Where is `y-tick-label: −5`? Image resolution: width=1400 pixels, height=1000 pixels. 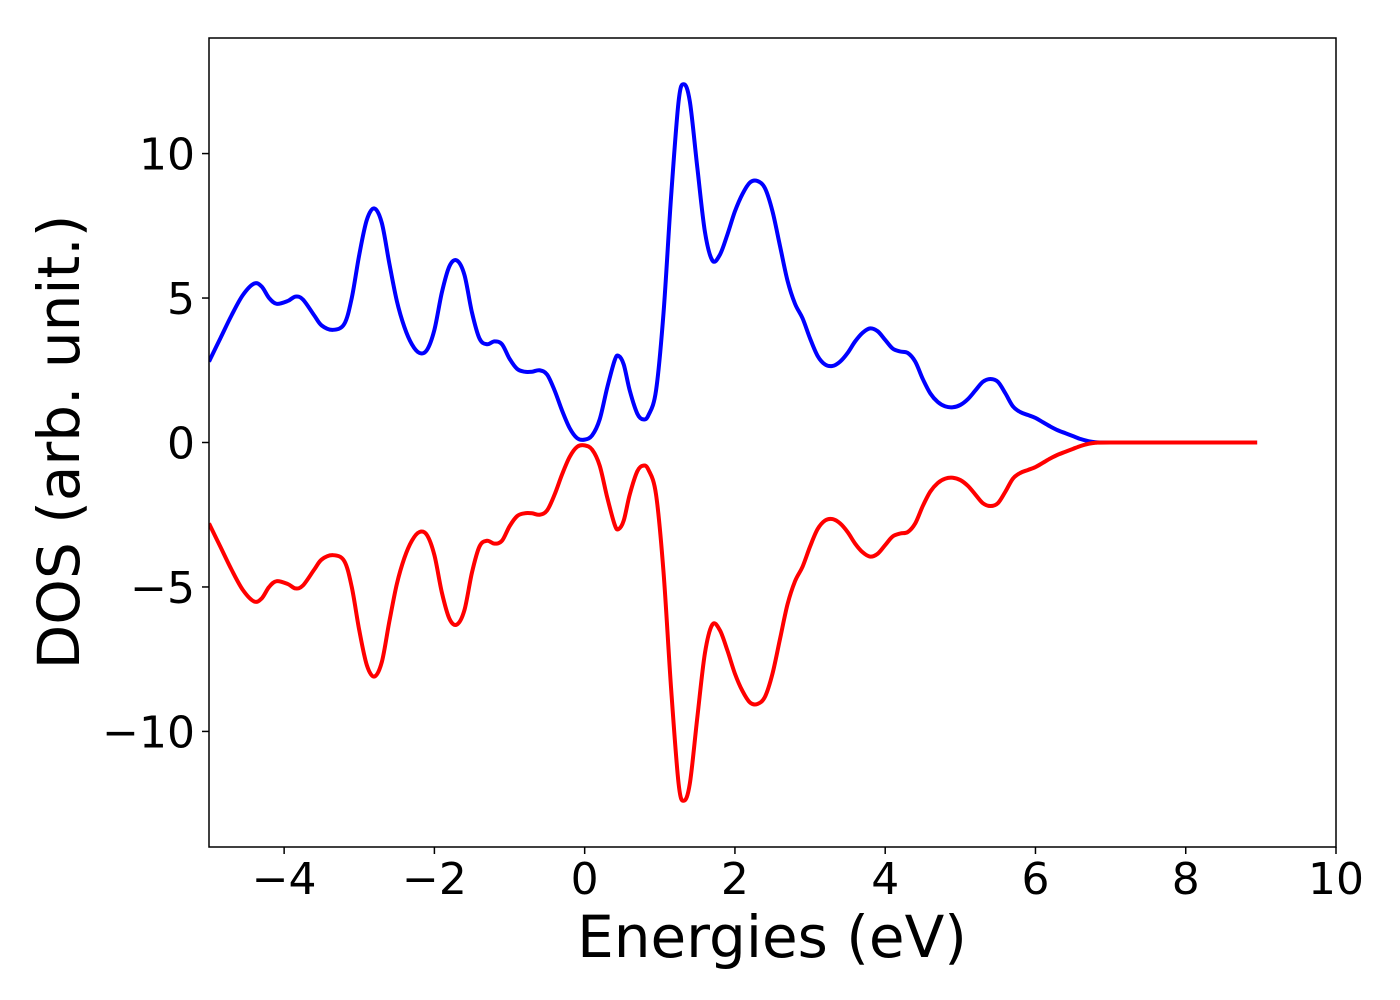
y-tick-label: −5 is located at coordinates (162, 588).